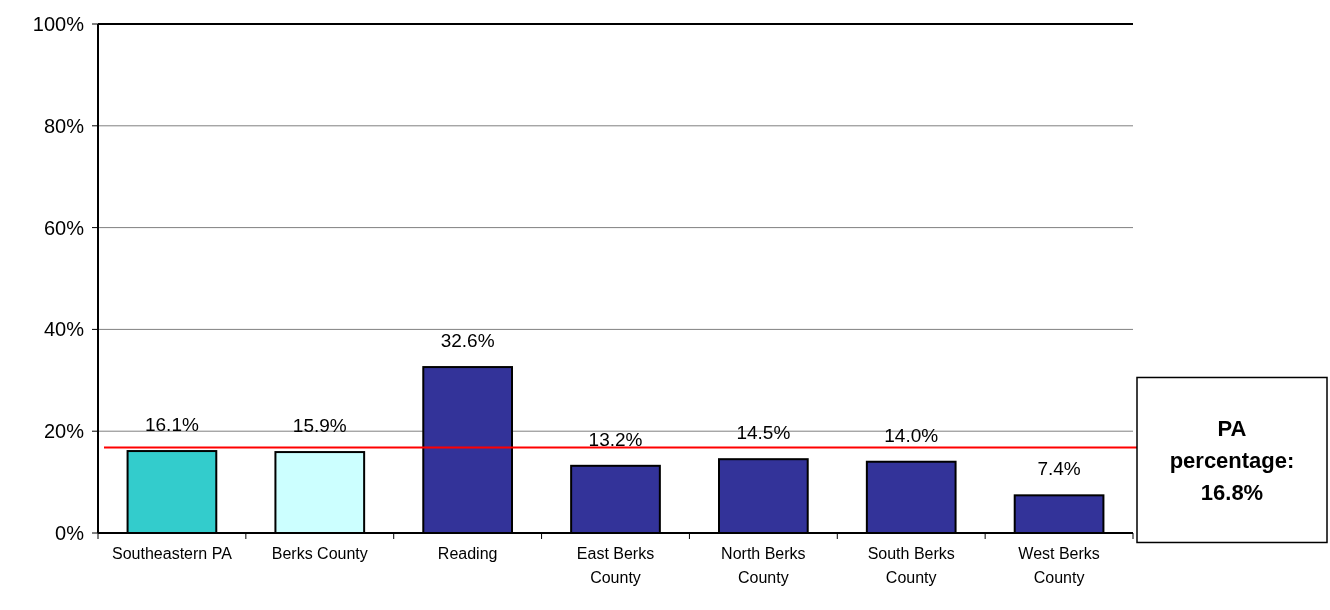 The height and width of the screenshot is (610, 1330). I want to click on y-tick-label: 80%, so click(64, 125).